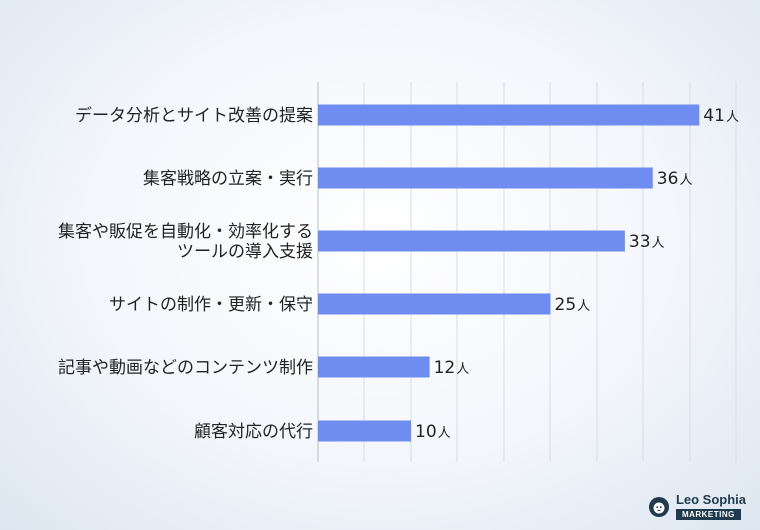 The width and height of the screenshot is (760, 530). What do you see at coordinates (573, 305) in the screenshot?
I see `value-label: 25人` at bounding box center [573, 305].